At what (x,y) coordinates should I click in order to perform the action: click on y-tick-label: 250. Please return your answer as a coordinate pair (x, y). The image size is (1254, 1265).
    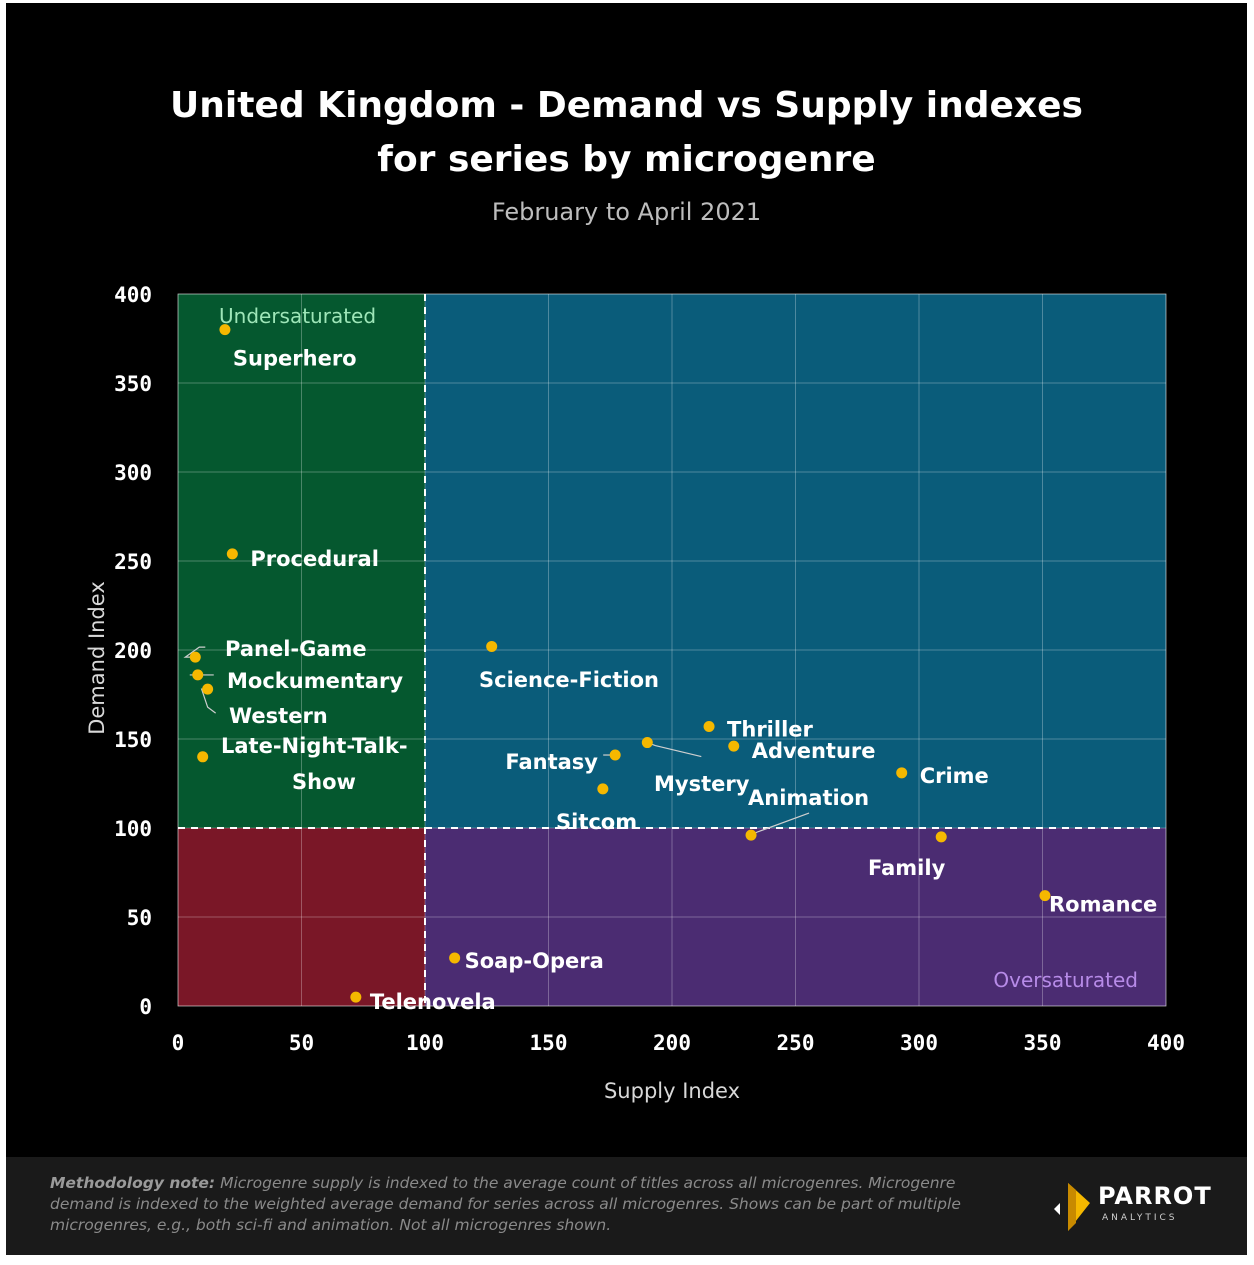
    Looking at the image, I should click on (133, 562).